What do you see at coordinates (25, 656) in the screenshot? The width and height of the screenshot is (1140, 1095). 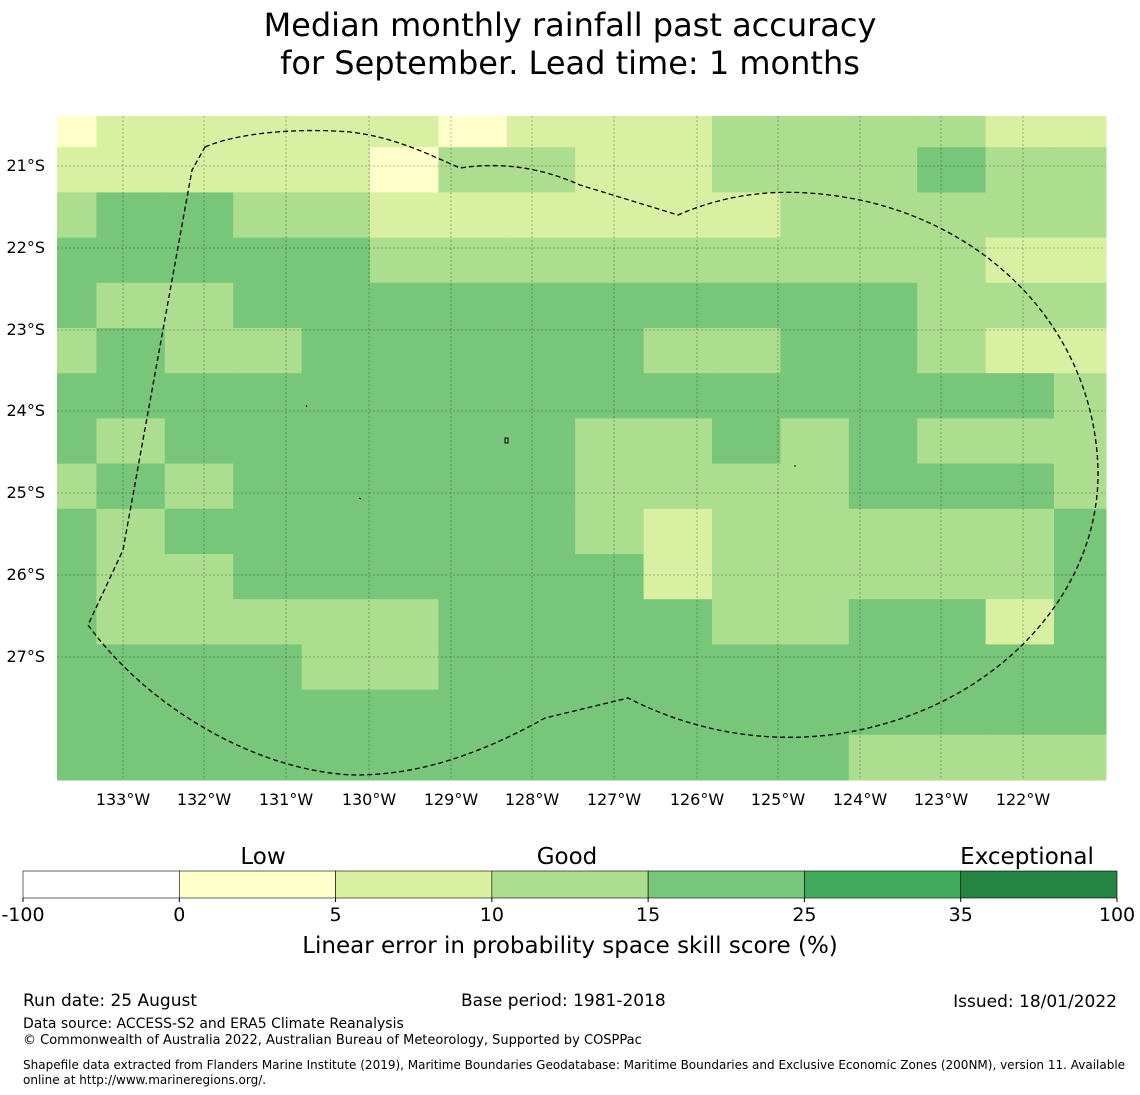 I see `latitude-label: 27°S` at bounding box center [25, 656].